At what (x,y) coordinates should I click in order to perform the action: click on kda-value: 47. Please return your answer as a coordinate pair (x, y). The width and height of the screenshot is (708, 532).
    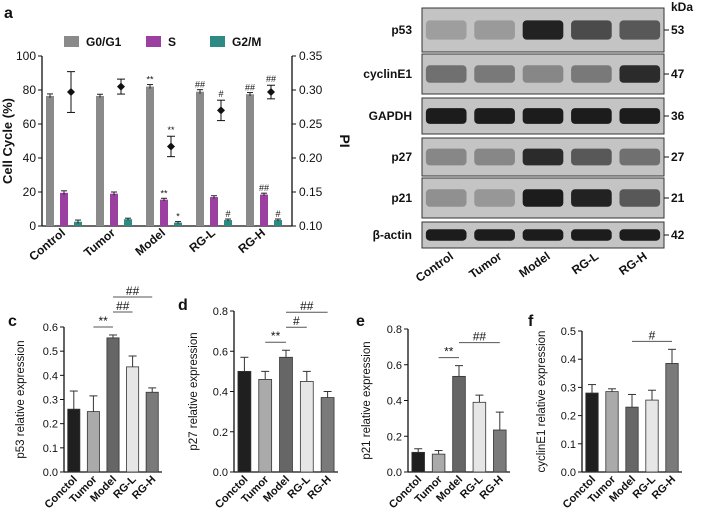
    Looking at the image, I should click on (678, 74).